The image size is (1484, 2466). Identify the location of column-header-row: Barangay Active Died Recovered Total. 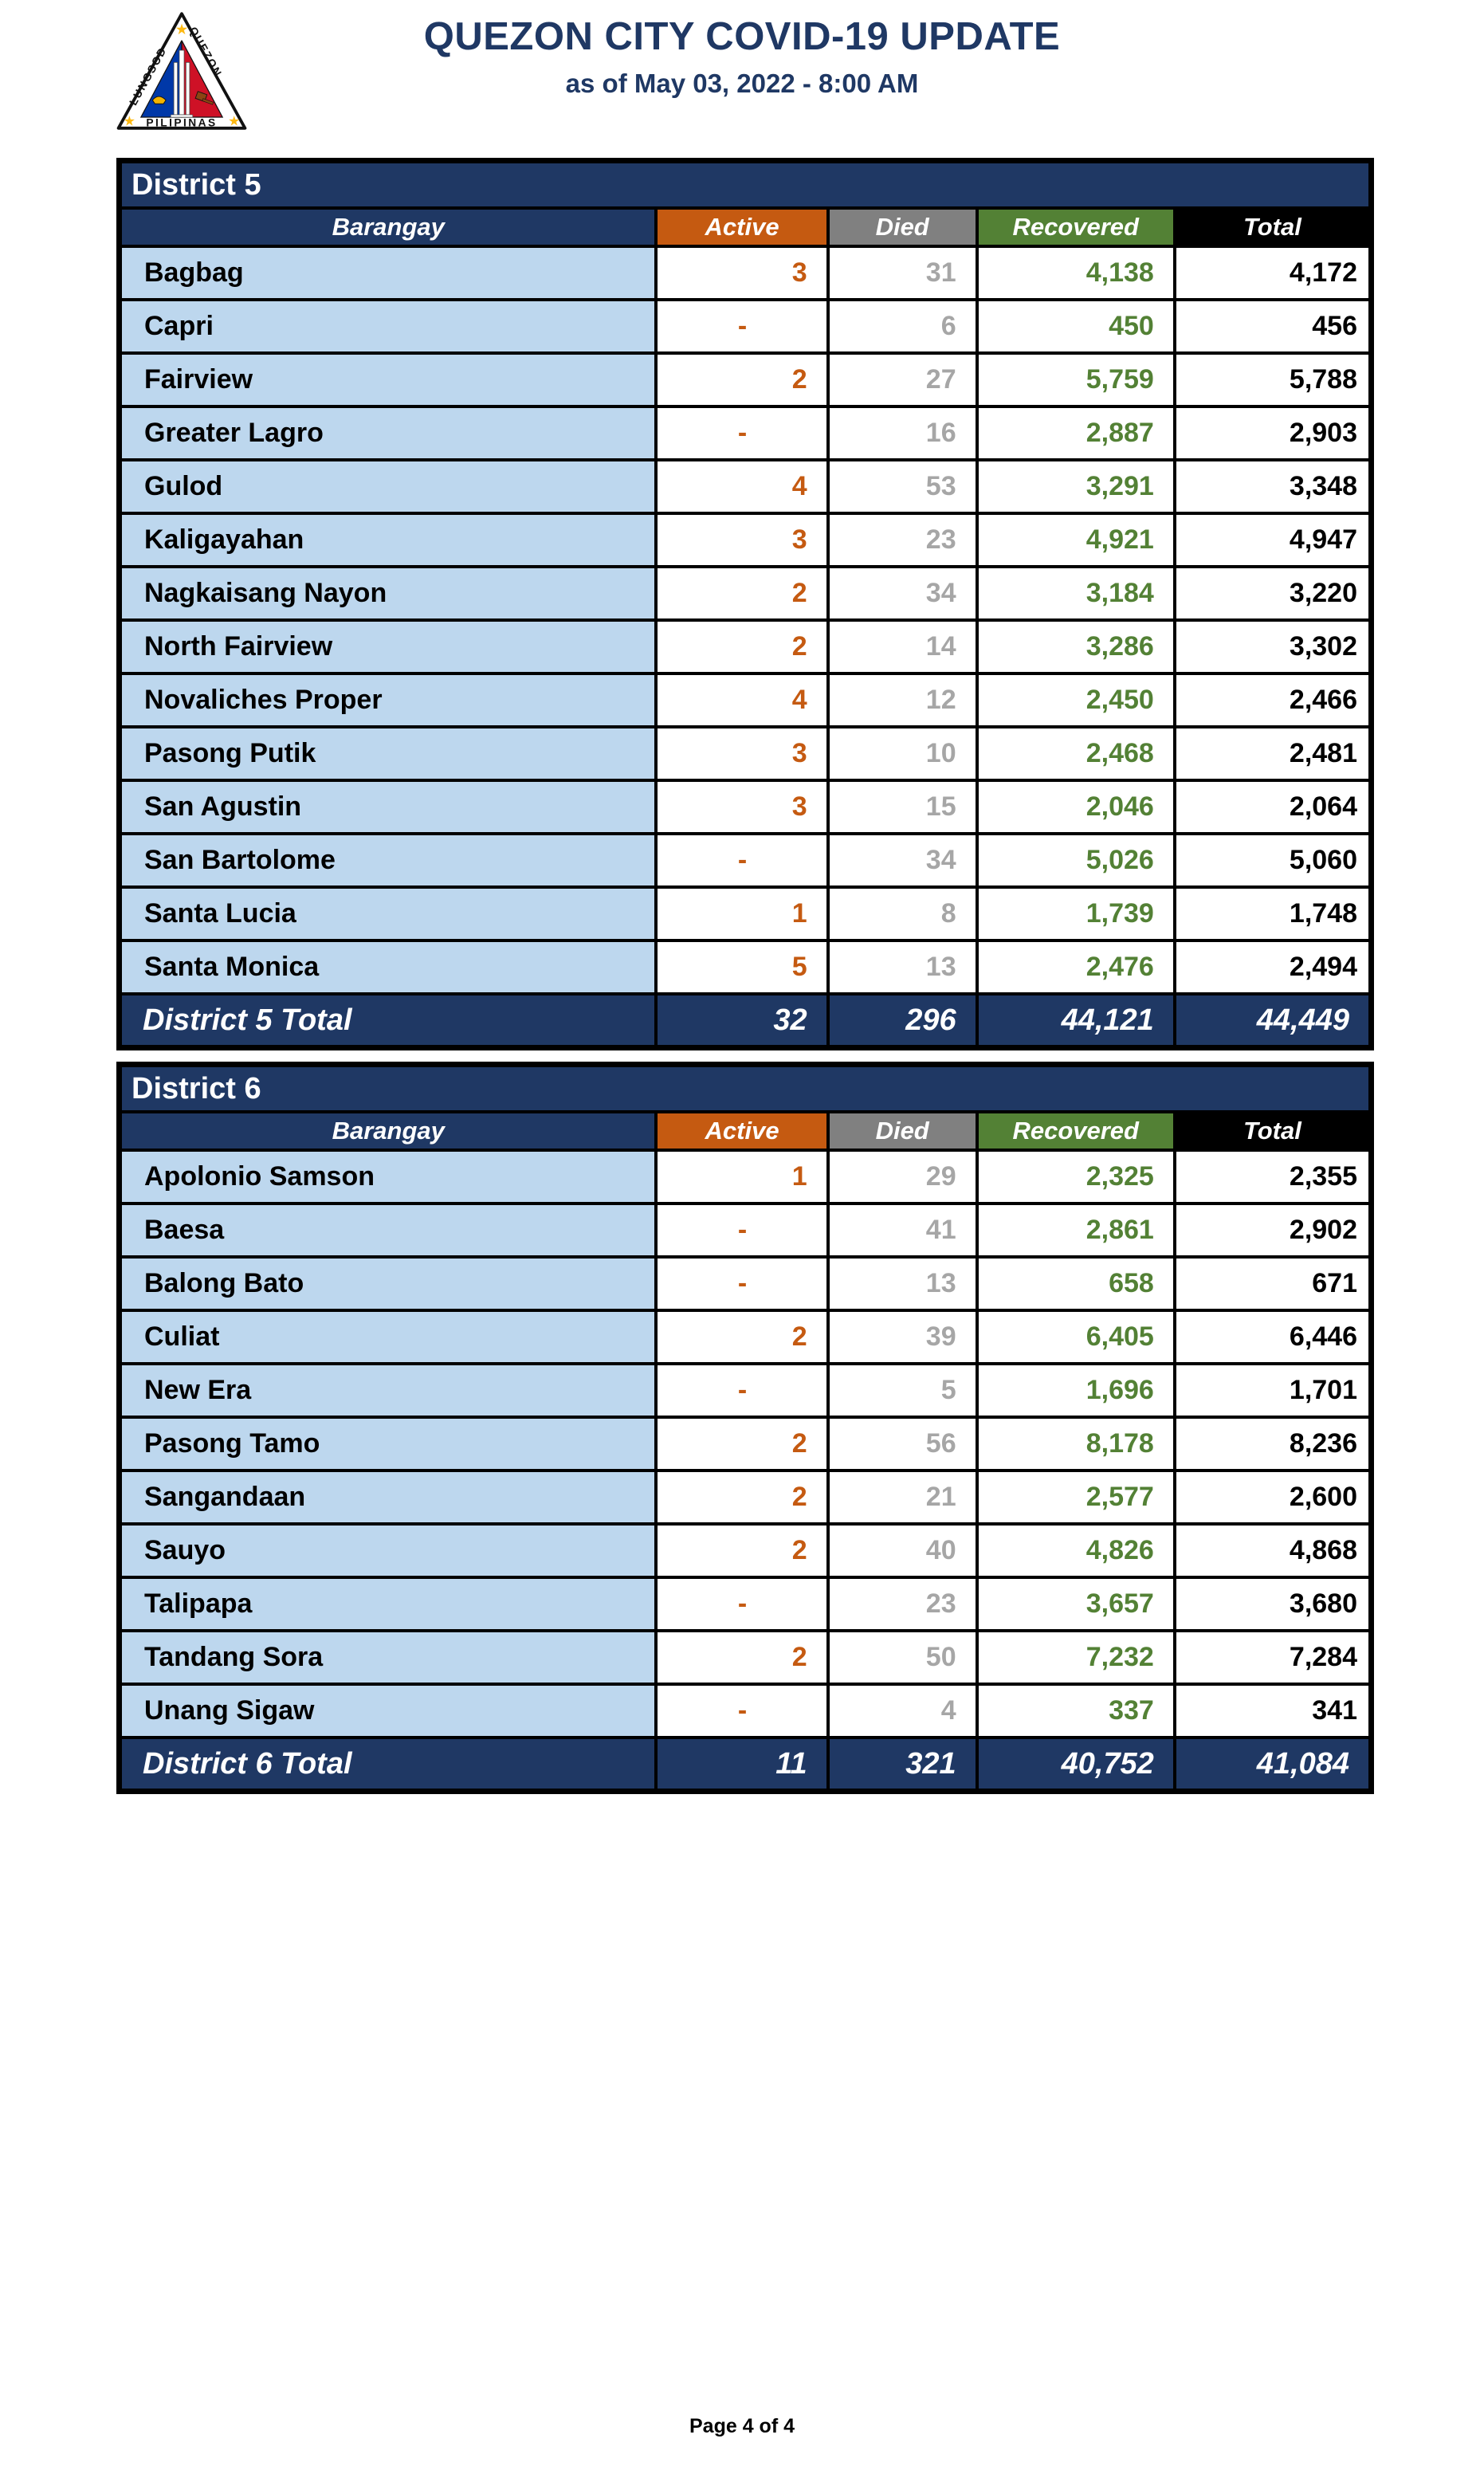
(745, 1131).